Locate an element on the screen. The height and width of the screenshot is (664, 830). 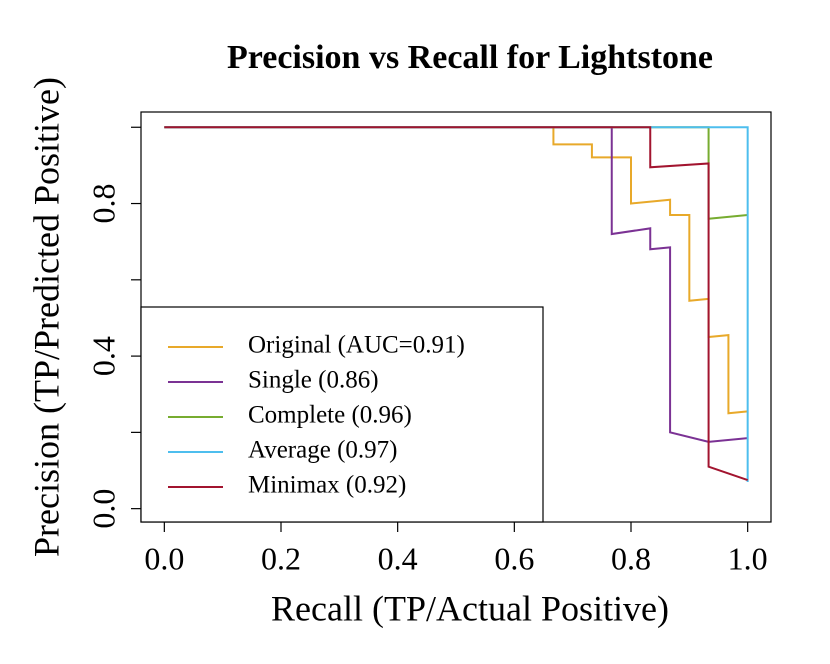
y-axis-title: Precision (TP/Predicted Positive) is located at coordinates (46, 317).